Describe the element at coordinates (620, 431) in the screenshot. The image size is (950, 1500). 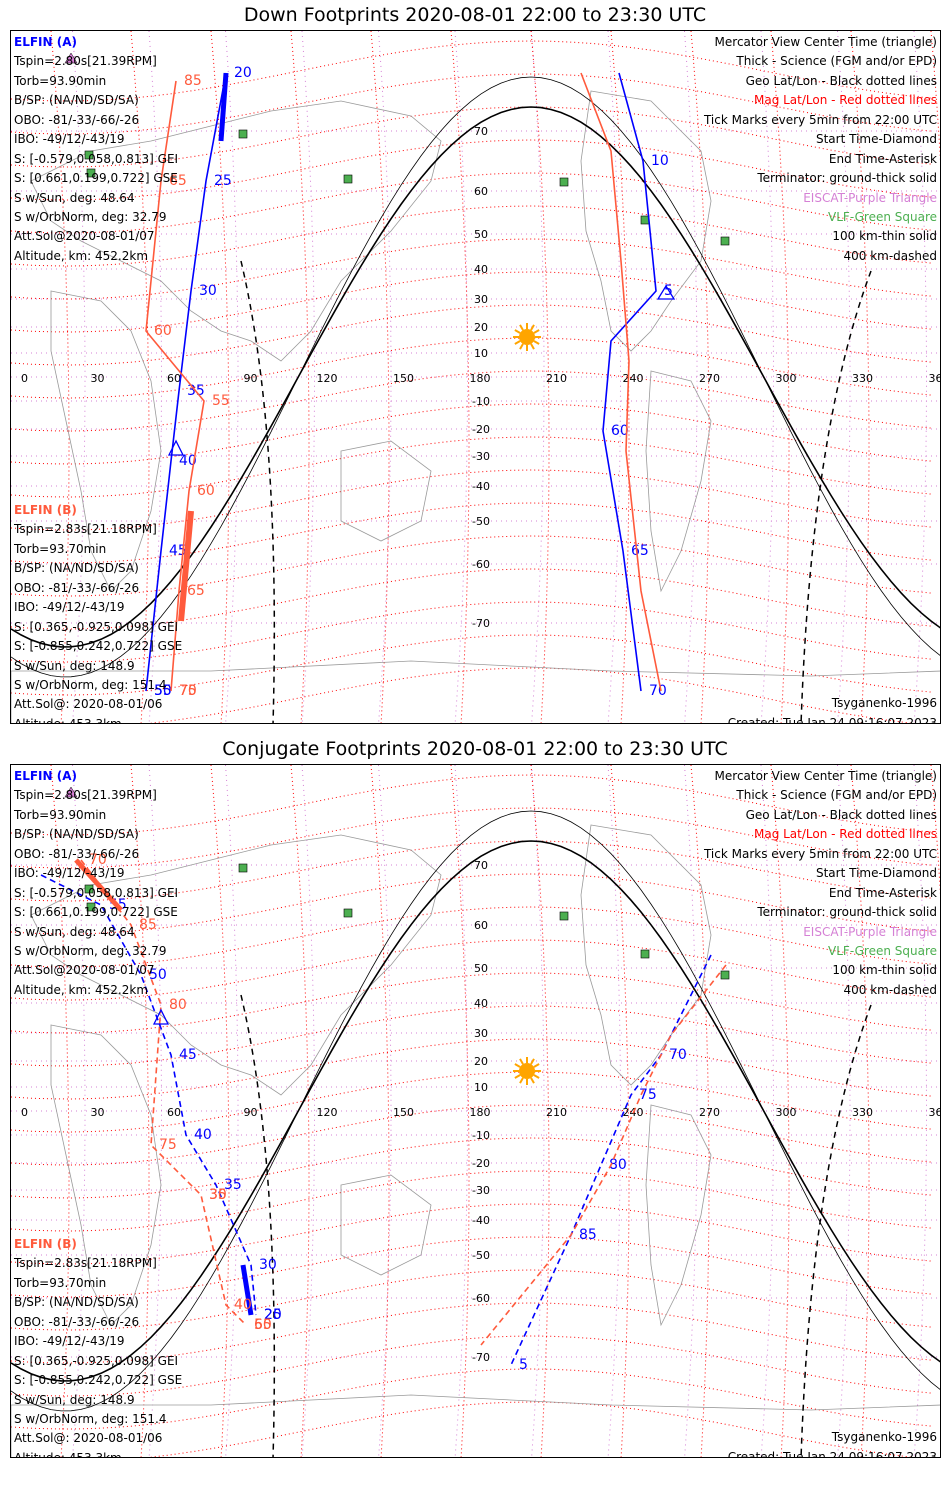
I see `tick-label: 60` at that location.